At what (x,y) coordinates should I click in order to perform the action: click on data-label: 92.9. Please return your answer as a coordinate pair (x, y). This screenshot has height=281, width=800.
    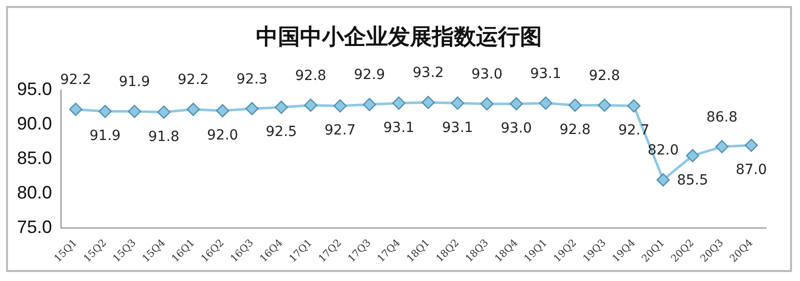
    Looking at the image, I should click on (370, 75).